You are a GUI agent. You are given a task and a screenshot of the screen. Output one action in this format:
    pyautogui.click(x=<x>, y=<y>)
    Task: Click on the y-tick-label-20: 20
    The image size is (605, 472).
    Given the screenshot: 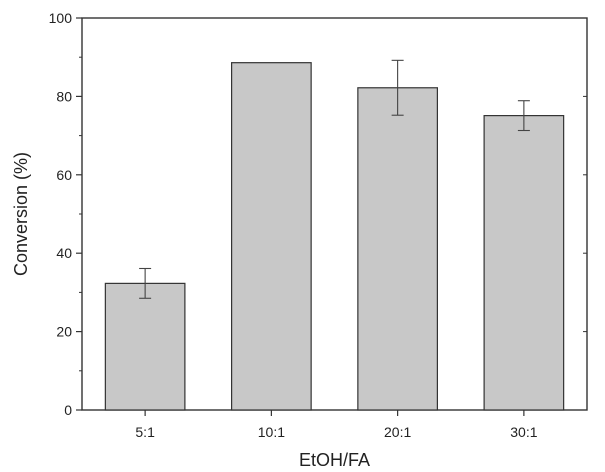 What is the action you would take?
    pyautogui.click(x=64, y=332)
    